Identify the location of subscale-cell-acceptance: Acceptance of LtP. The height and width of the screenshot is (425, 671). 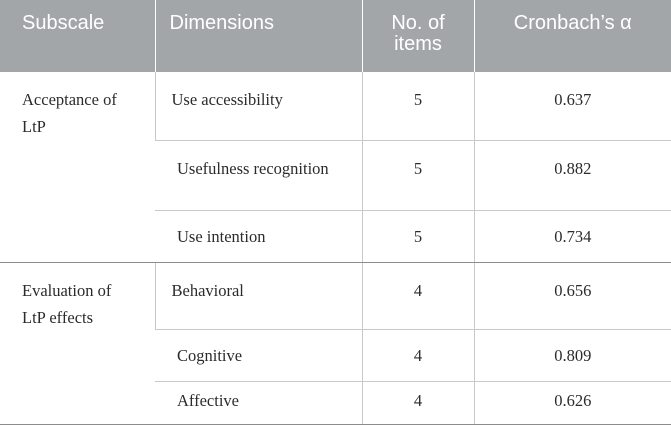
(77, 167).